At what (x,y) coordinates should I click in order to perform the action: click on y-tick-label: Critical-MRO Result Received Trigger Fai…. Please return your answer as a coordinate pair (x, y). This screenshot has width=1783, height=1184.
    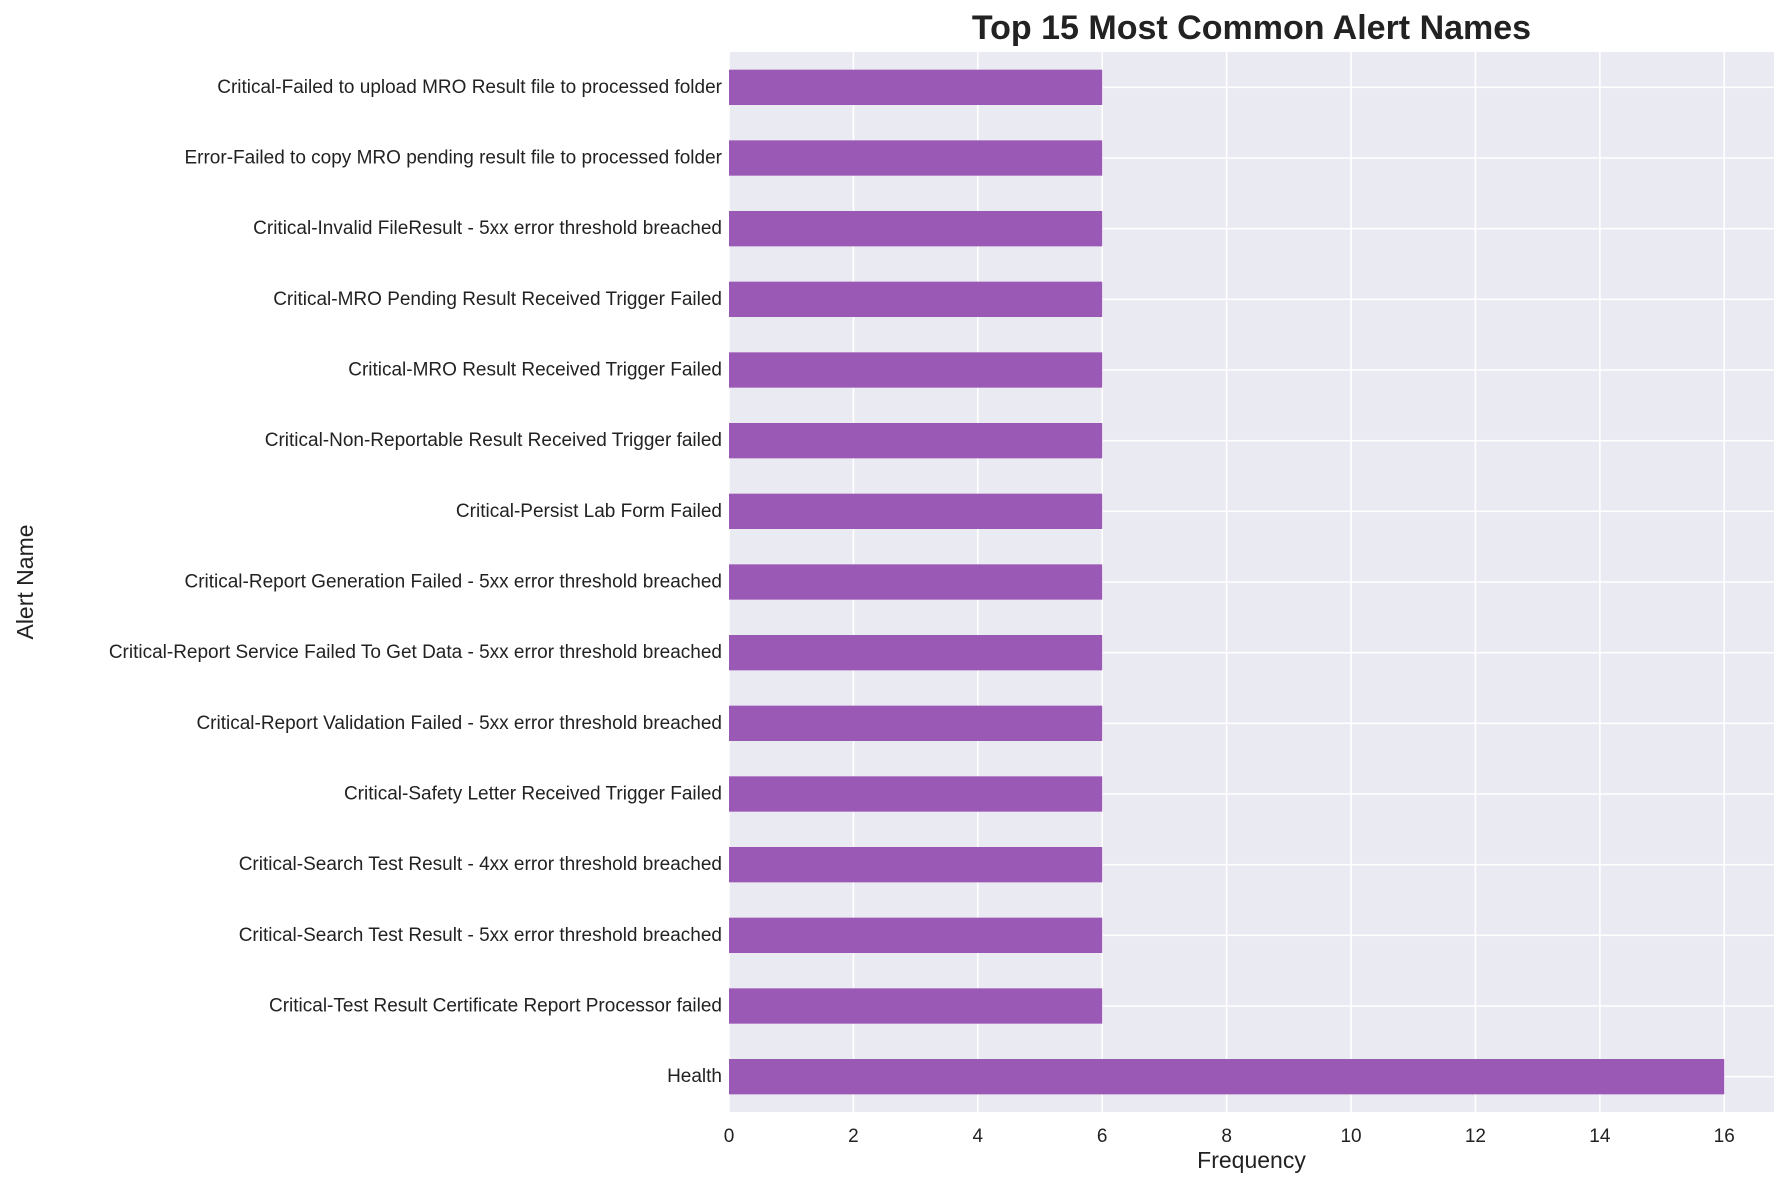
    Looking at the image, I should click on (535, 370).